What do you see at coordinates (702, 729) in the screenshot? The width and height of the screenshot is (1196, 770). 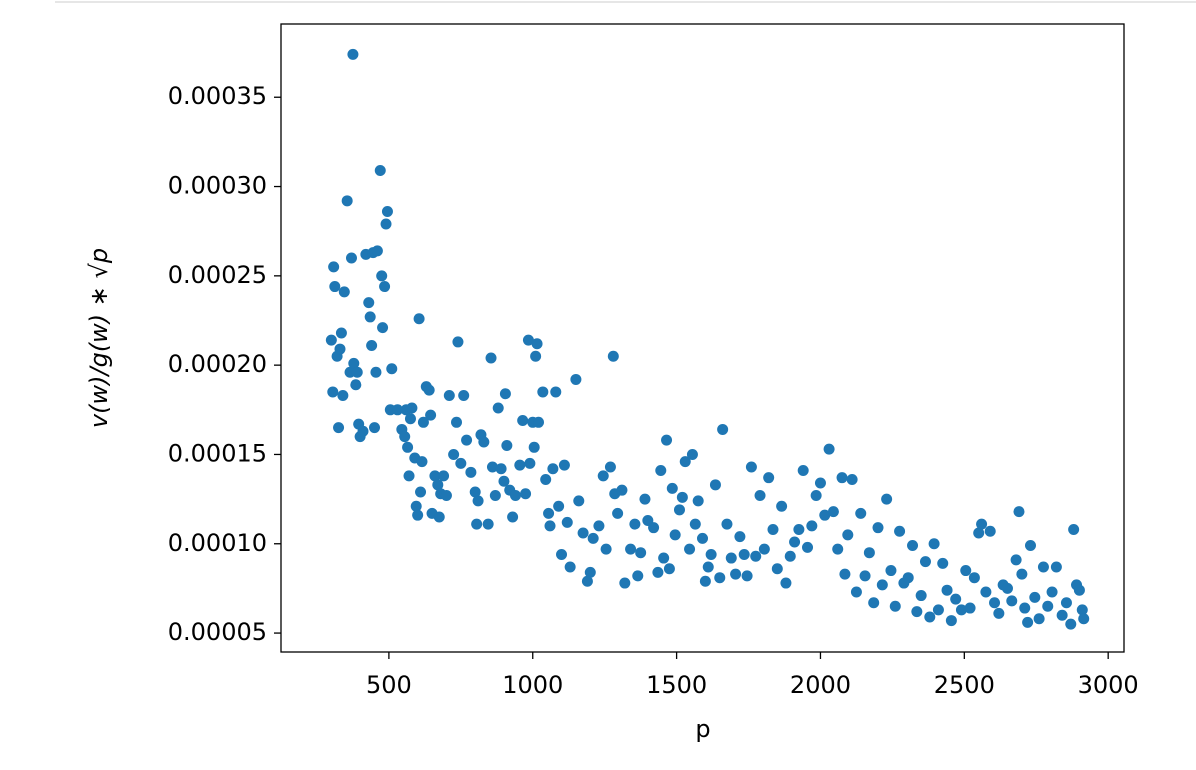 I see `x-axis-label: p` at bounding box center [702, 729].